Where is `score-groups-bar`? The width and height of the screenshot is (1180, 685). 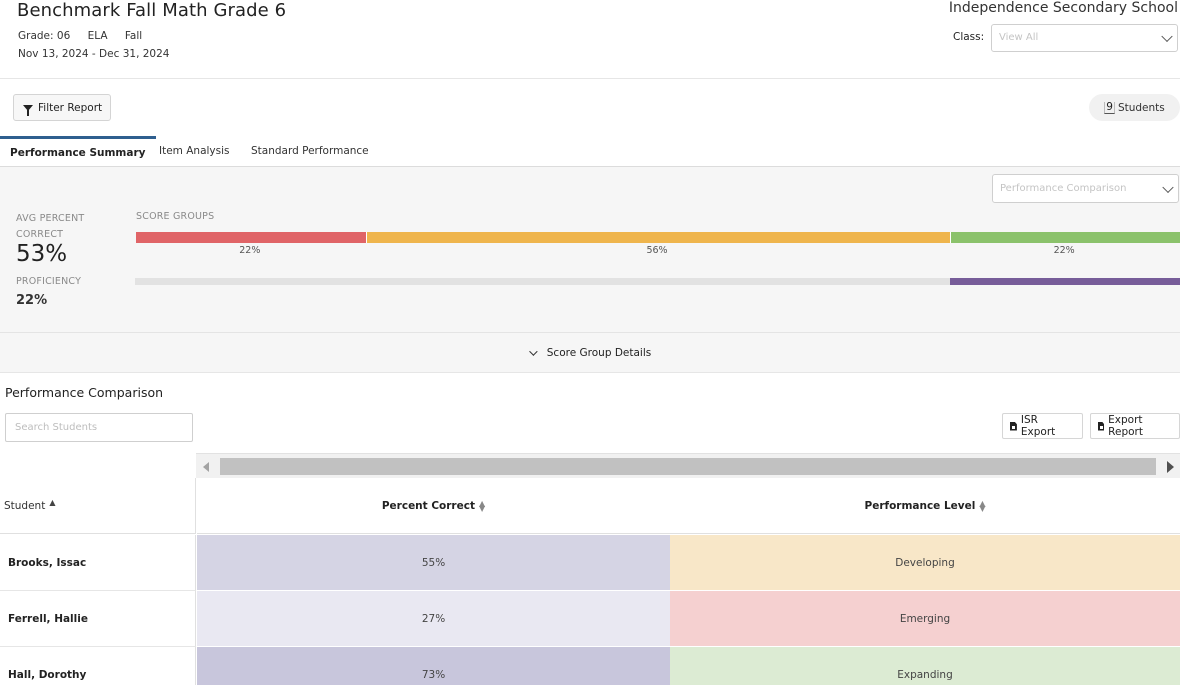 score-groups-bar is located at coordinates (658, 237).